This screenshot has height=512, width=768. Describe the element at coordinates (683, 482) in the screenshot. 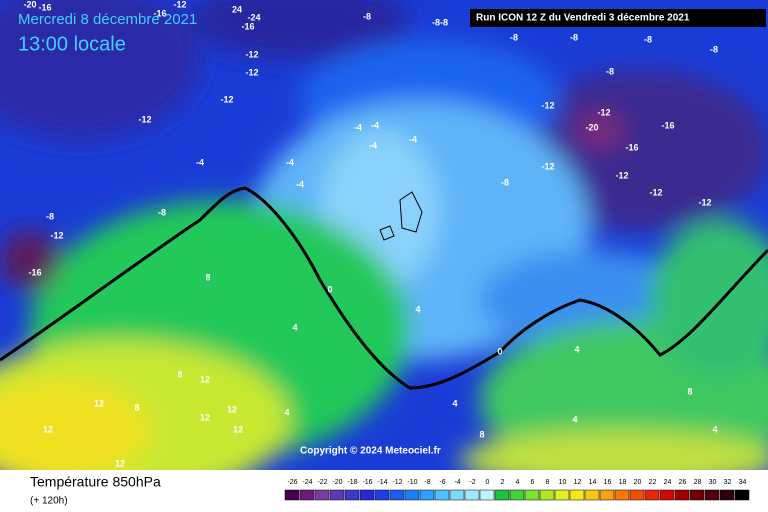

I see `legend-label: 26` at that location.